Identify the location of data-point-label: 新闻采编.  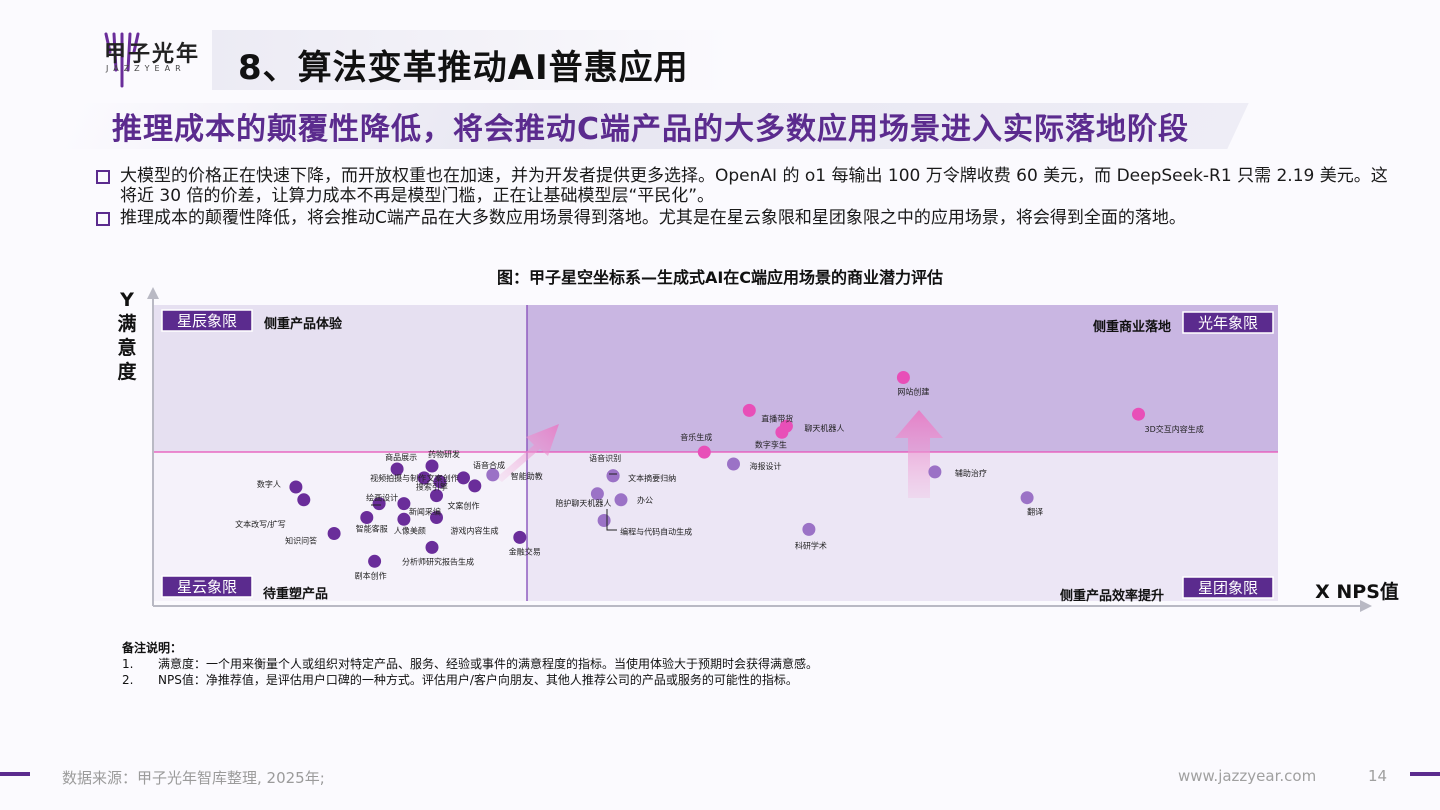
(425, 512).